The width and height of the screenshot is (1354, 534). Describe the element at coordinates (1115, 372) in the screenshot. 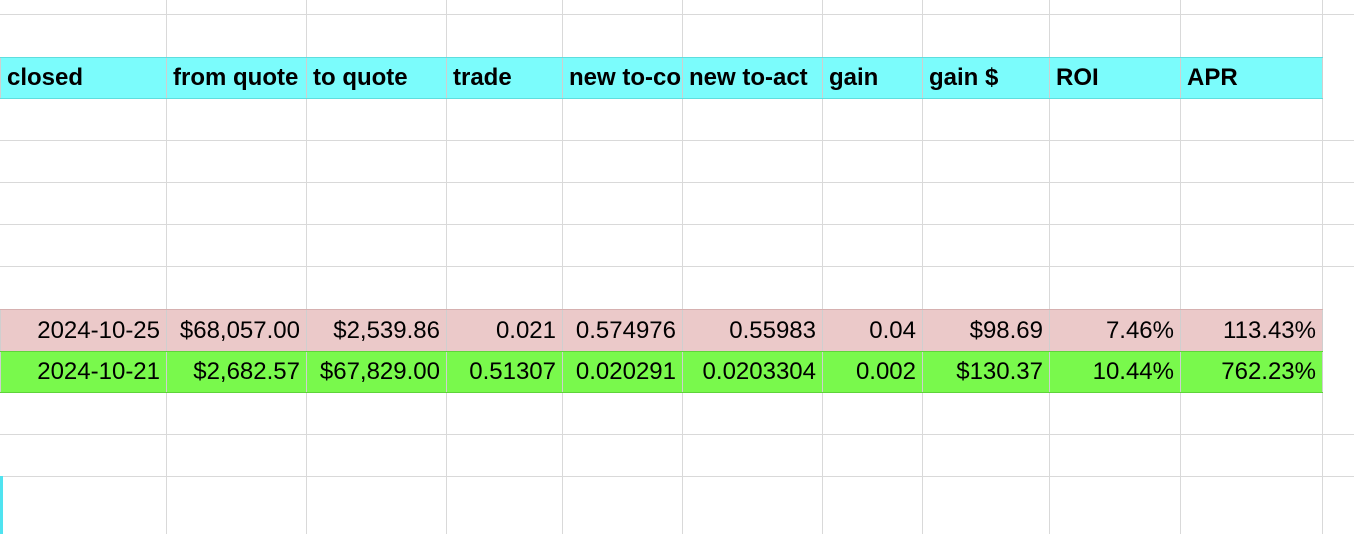

I see `cell-roi: 10.44%` at that location.